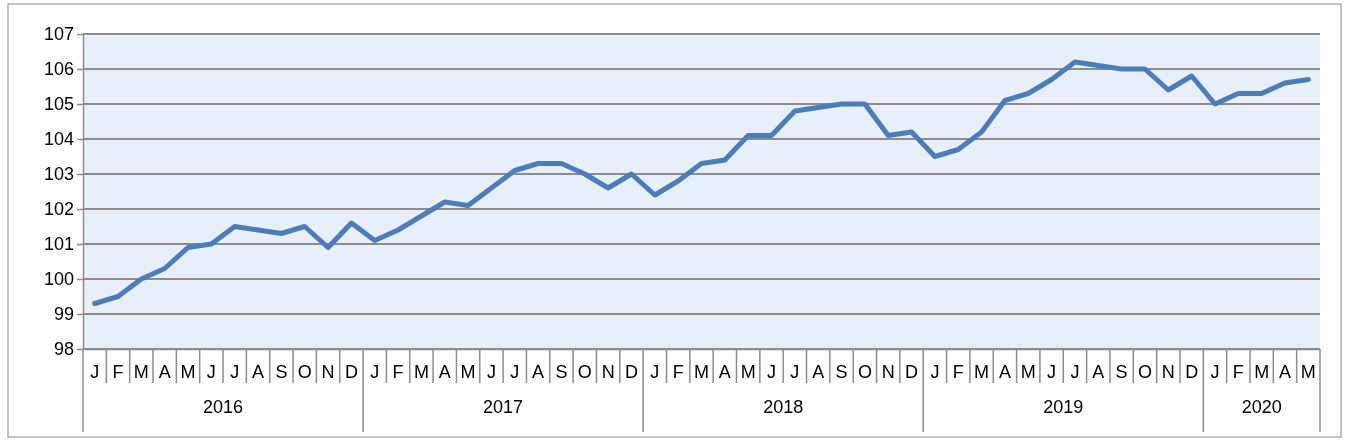 The width and height of the screenshot is (1349, 441). Describe the element at coordinates (58, 279) in the screenshot. I see `y-tick-label: 100` at that location.